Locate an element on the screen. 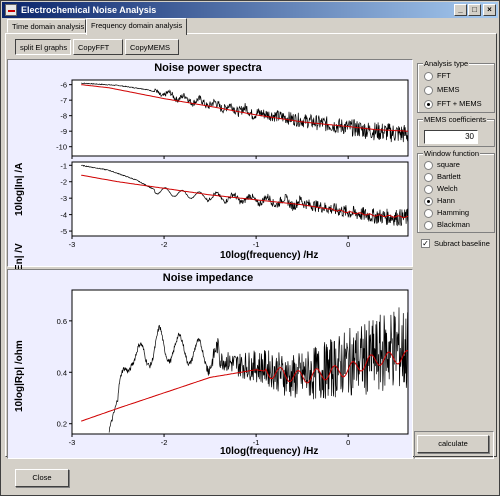  radio-bartlett: Bartlett is located at coordinates (442, 177).